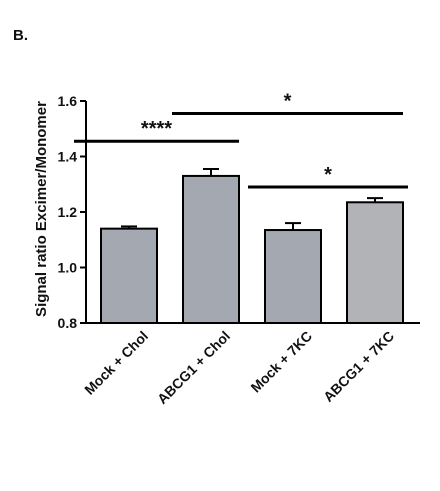  I want to click on panel-label: B., so click(20, 35).